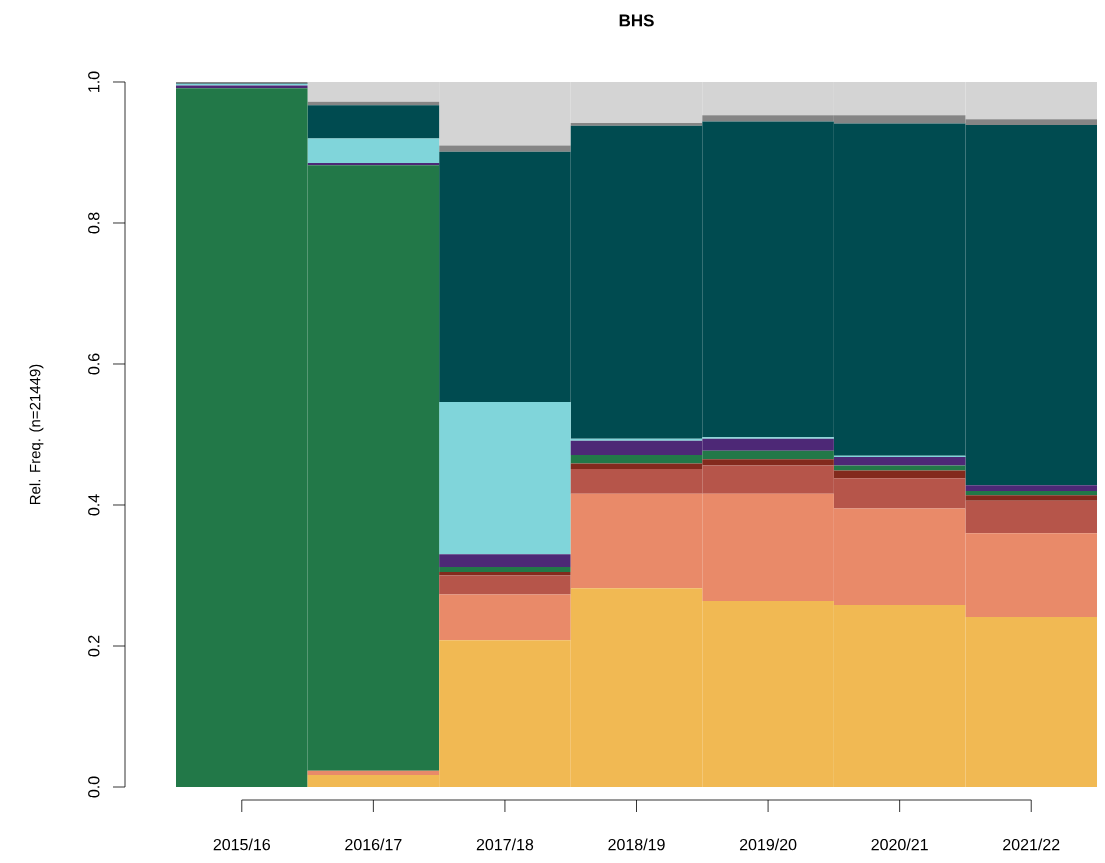  I want to click on x-tick-label: 2018/19, so click(636, 844).